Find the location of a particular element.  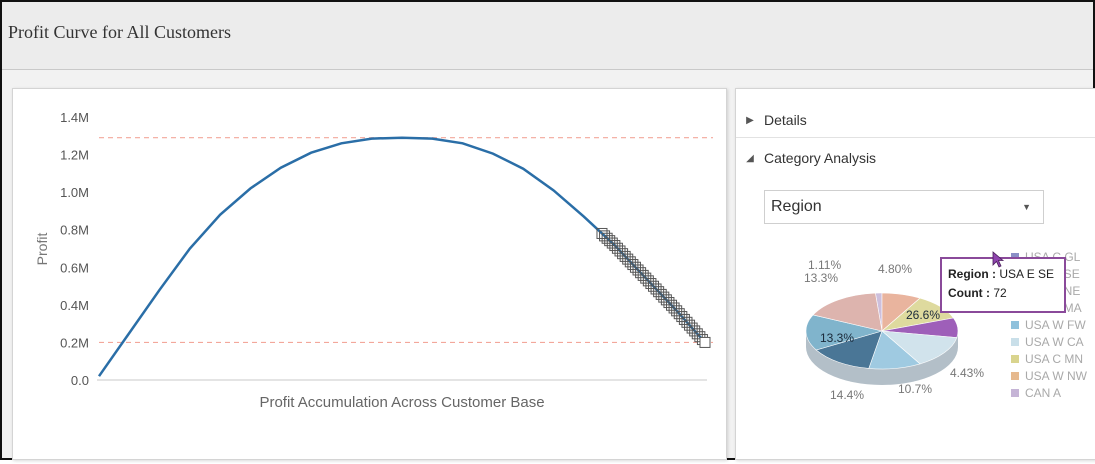

legend-label: USA W CA is located at coordinates (1054, 342).